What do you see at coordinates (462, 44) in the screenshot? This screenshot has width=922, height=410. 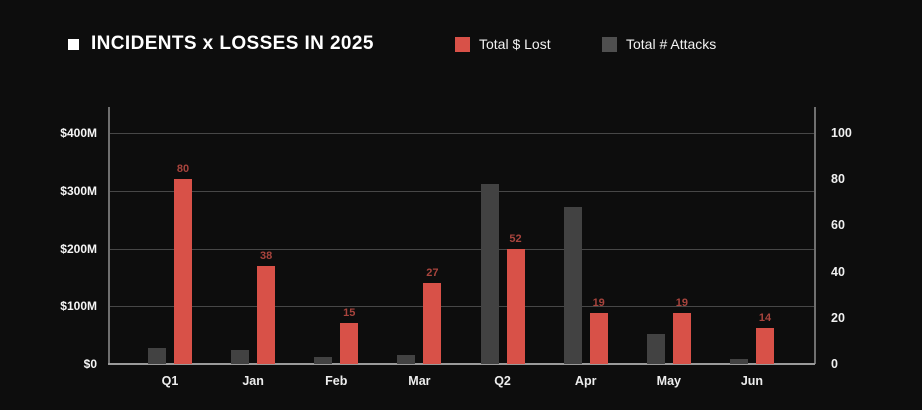 I see `legend-swatch-lost` at bounding box center [462, 44].